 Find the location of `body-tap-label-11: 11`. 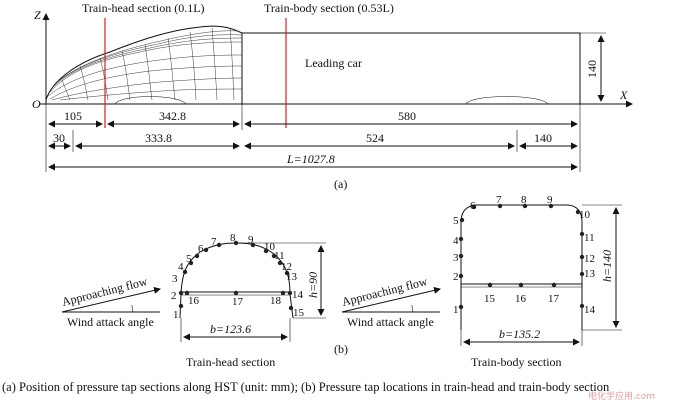

body-tap-label-11: 11 is located at coordinates (589, 238).